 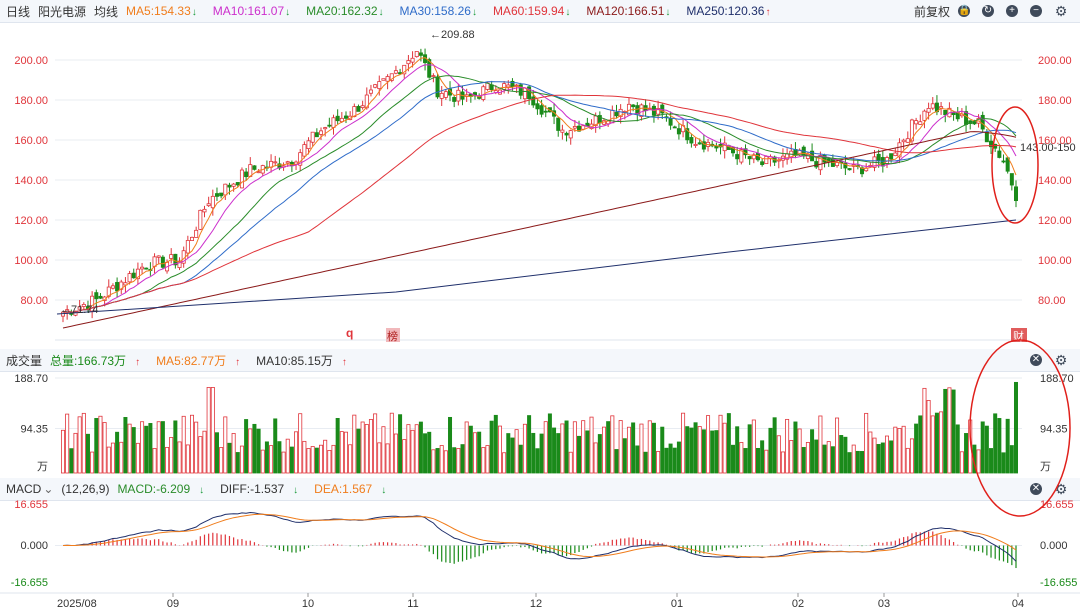 What do you see at coordinates (1055, 221) in the screenshot?
I see `price-tick-right: 120.00` at bounding box center [1055, 221].